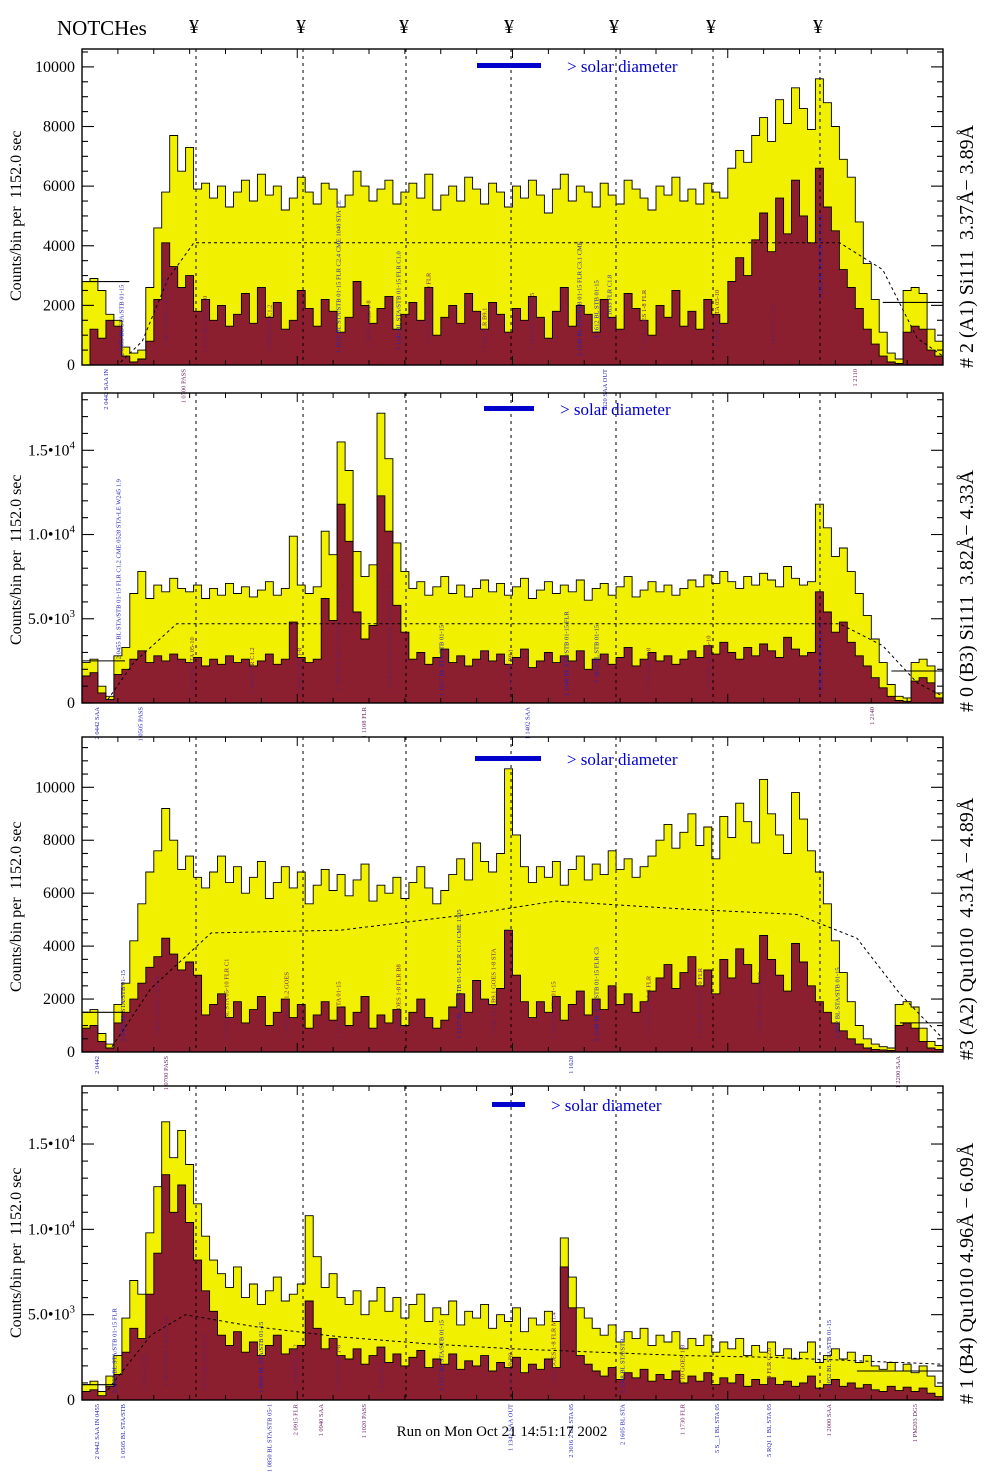  What do you see at coordinates (967, 928) in the screenshot?
I see `panel-3-right-label: #3 (A2) Qu1010 4.31Å − 4.89Å` at bounding box center [967, 928].